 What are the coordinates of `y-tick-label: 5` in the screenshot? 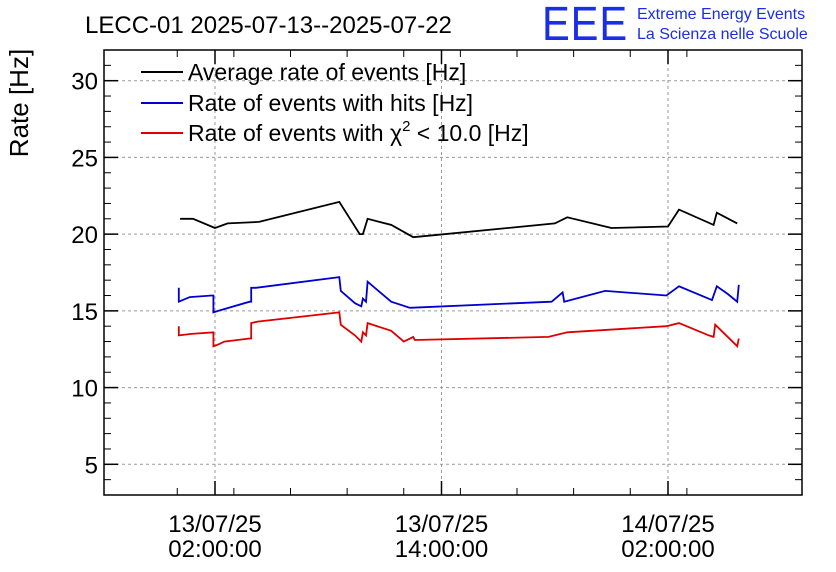 It's located at (91, 465).